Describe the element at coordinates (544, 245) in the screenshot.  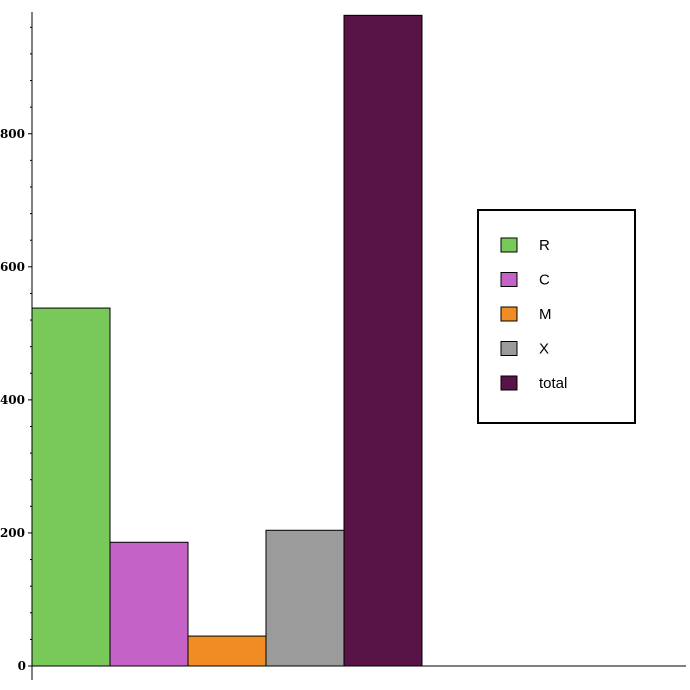
I see `legend-label-r: R` at that location.